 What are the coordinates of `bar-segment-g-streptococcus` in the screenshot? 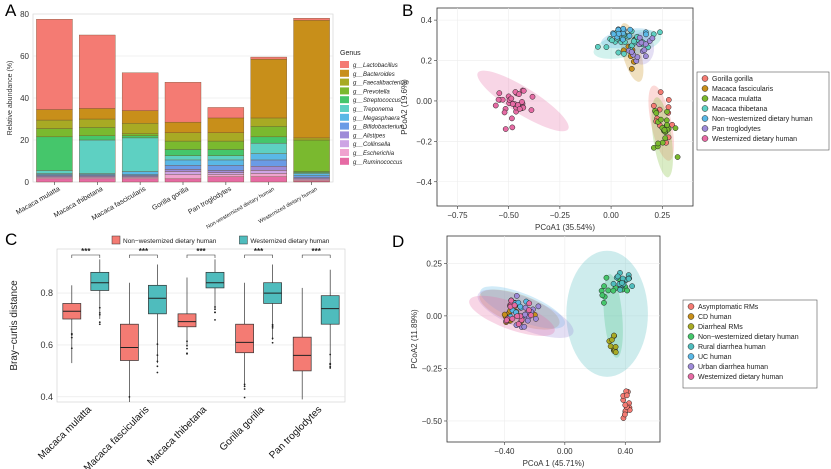 It's located at (97, 138).